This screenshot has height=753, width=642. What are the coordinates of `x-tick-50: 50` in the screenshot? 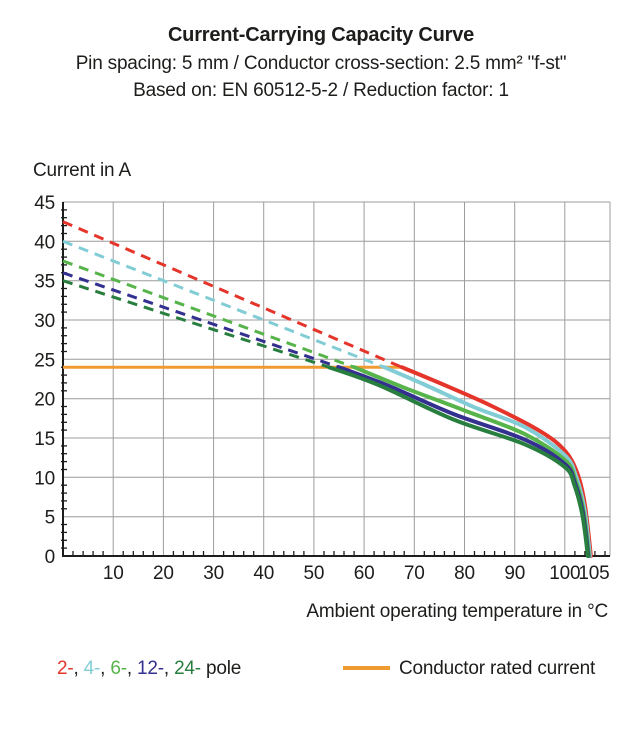 It's located at (314, 573).